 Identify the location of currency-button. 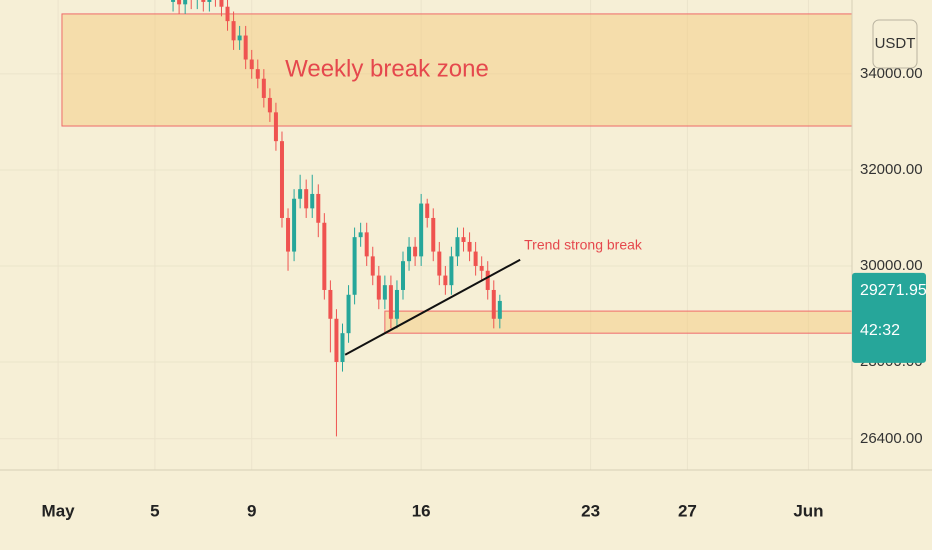
(895, 44).